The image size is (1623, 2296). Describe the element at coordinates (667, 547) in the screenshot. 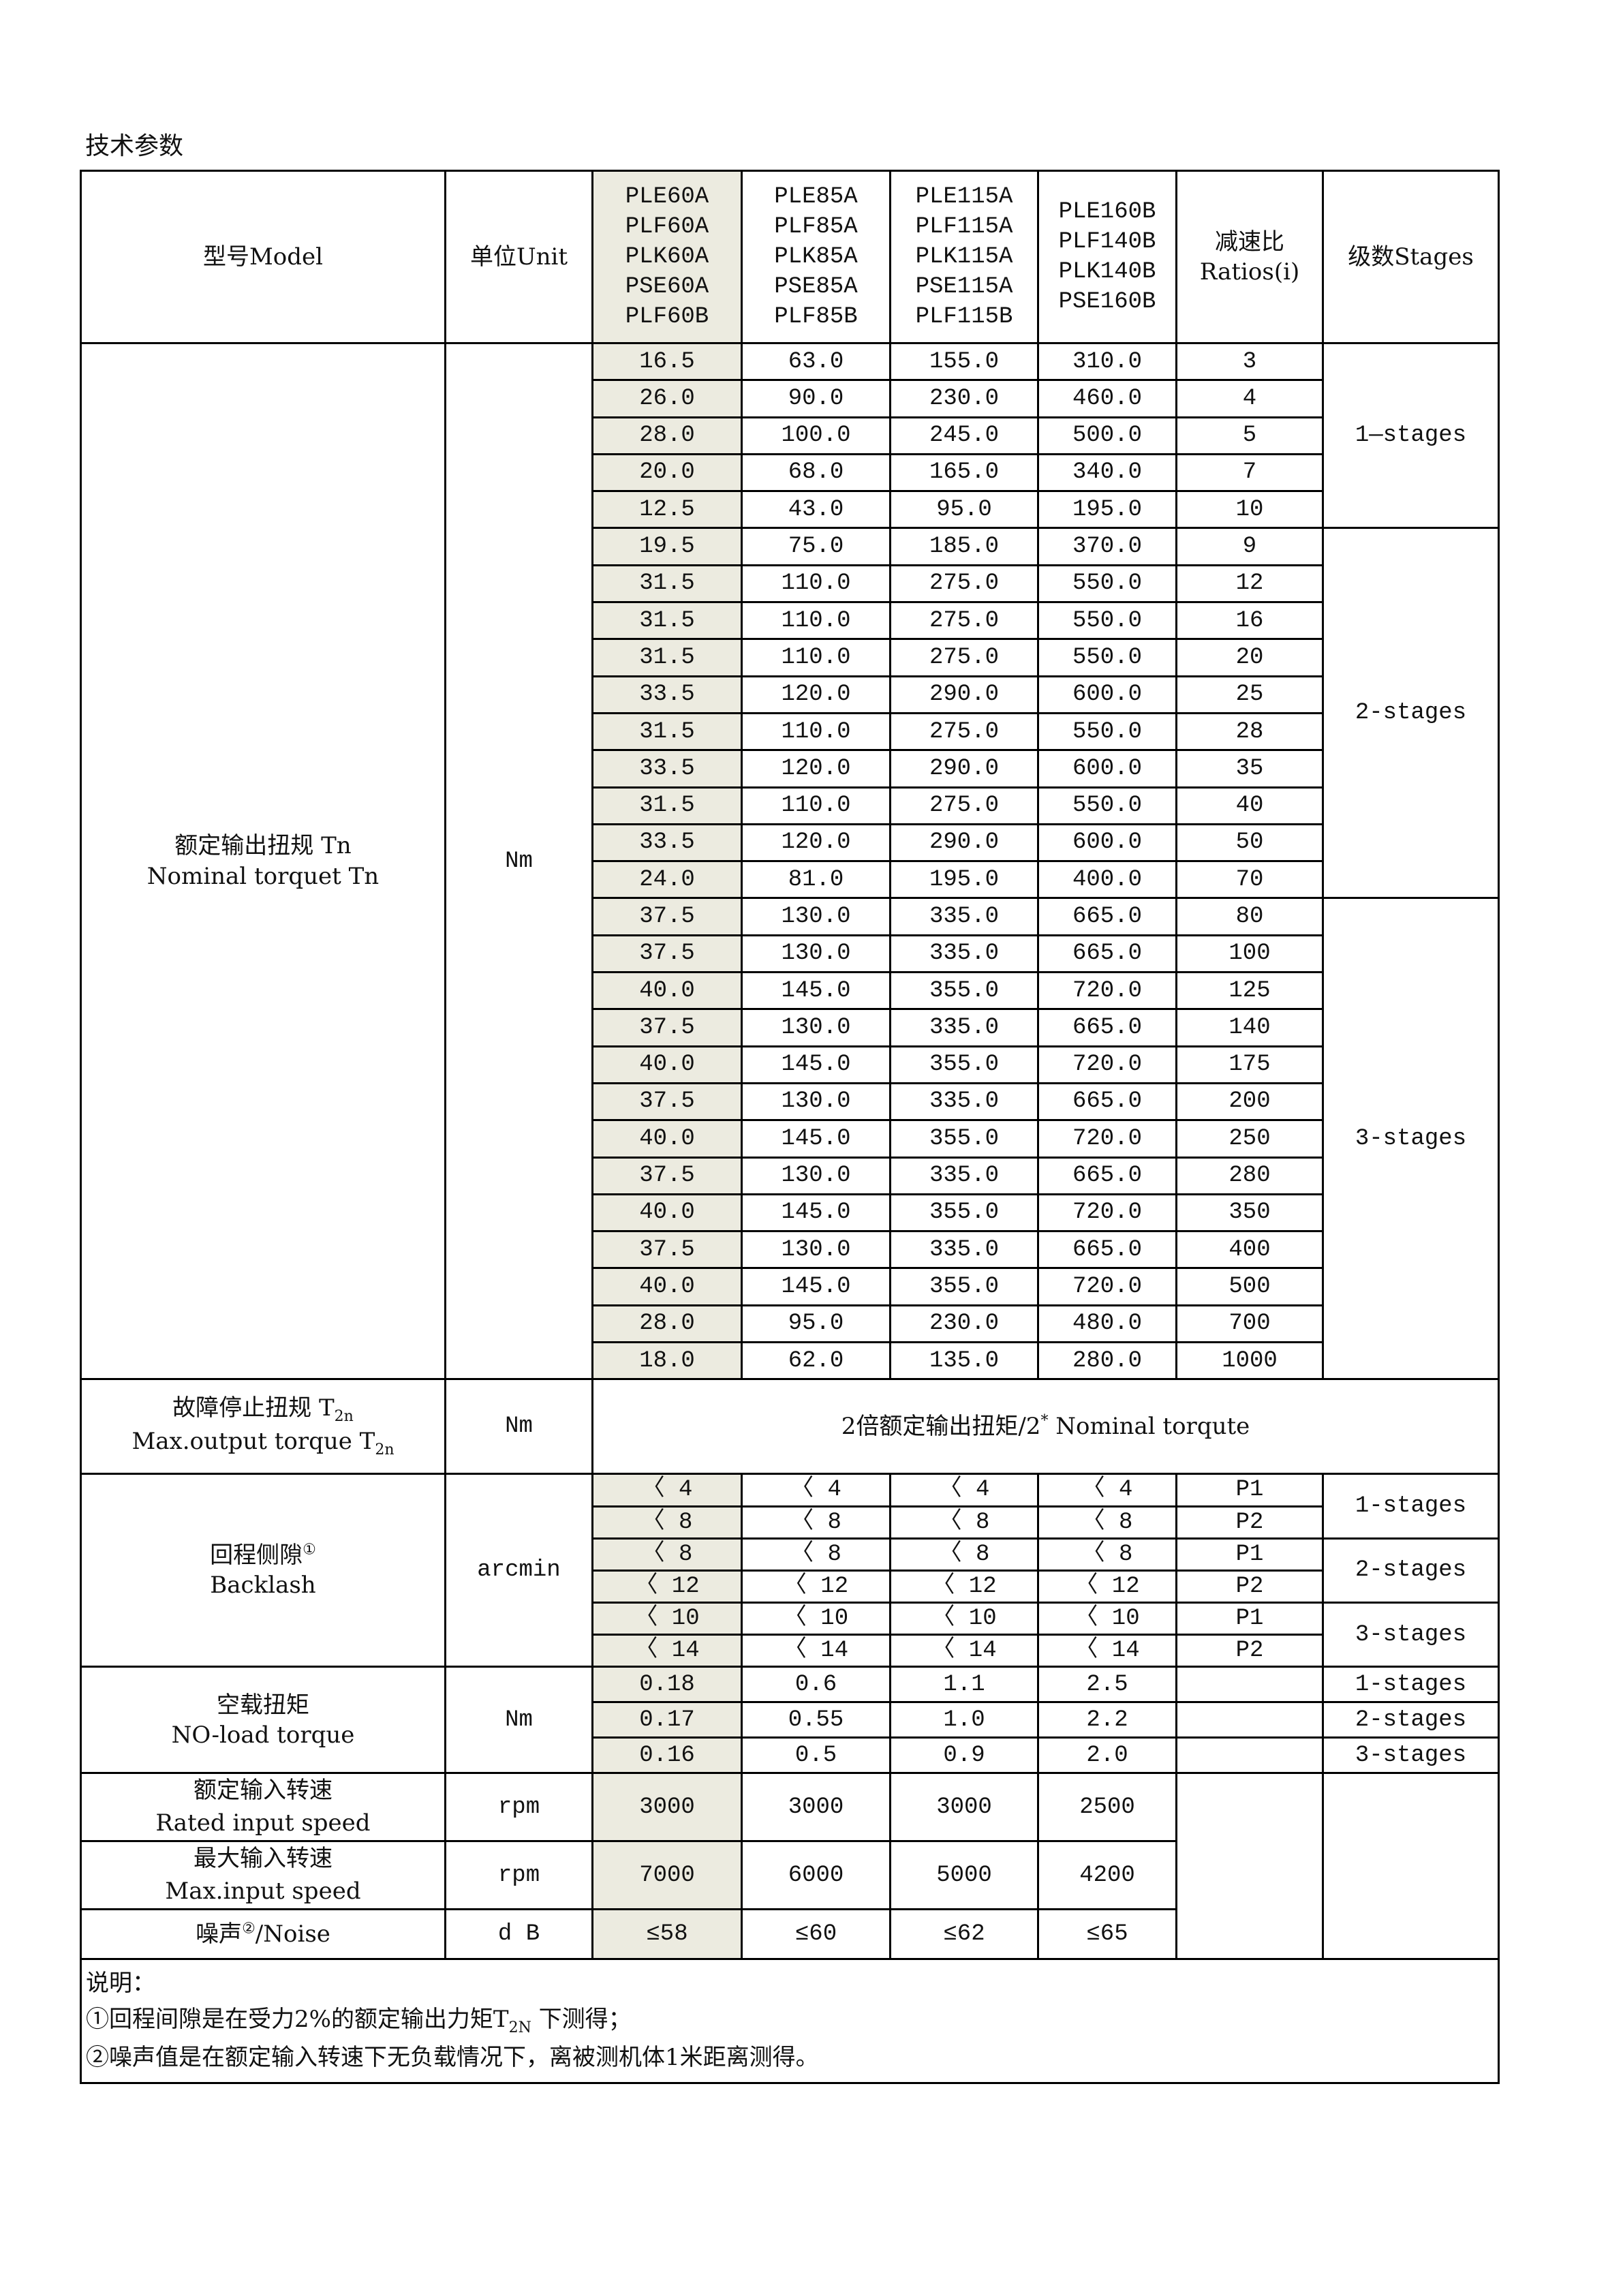

I see `text: 19.5` at that location.